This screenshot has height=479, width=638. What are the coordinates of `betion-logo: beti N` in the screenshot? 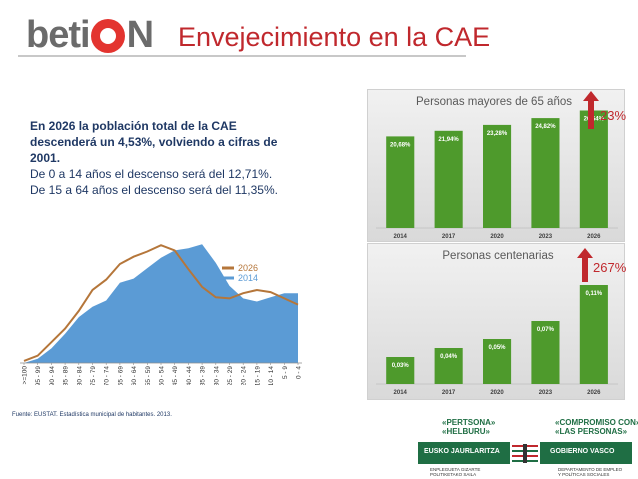 It's located at (90, 35).